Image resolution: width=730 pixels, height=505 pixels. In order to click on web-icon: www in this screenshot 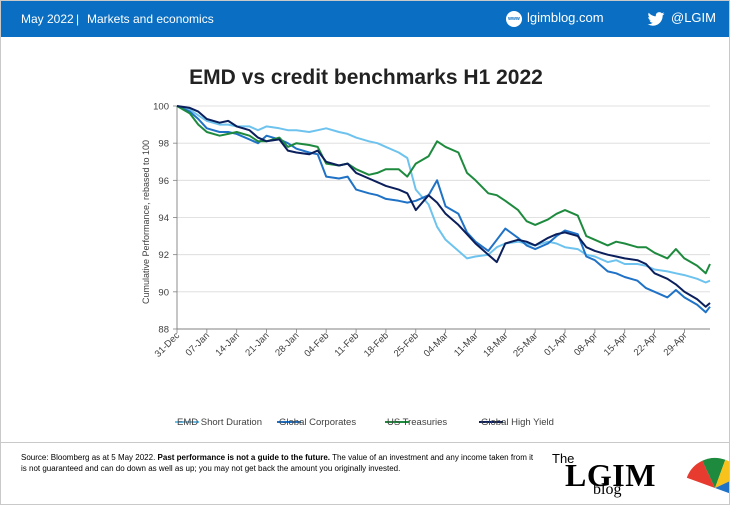, I will do `click(514, 19)`.